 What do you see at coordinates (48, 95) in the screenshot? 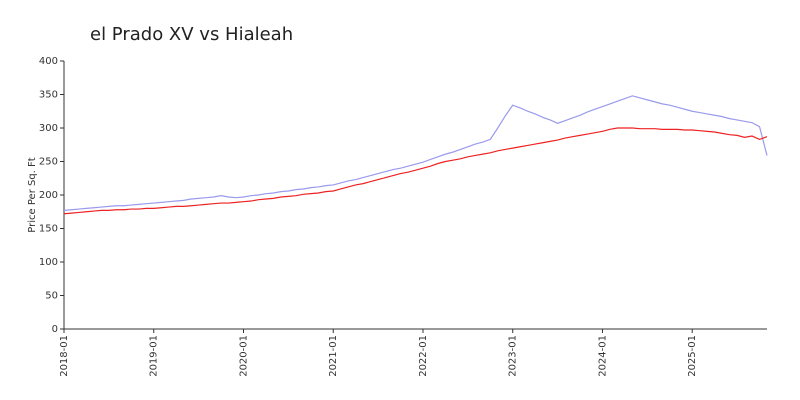
I see `y-tick-label: 350` at bounding box center [48, 95].